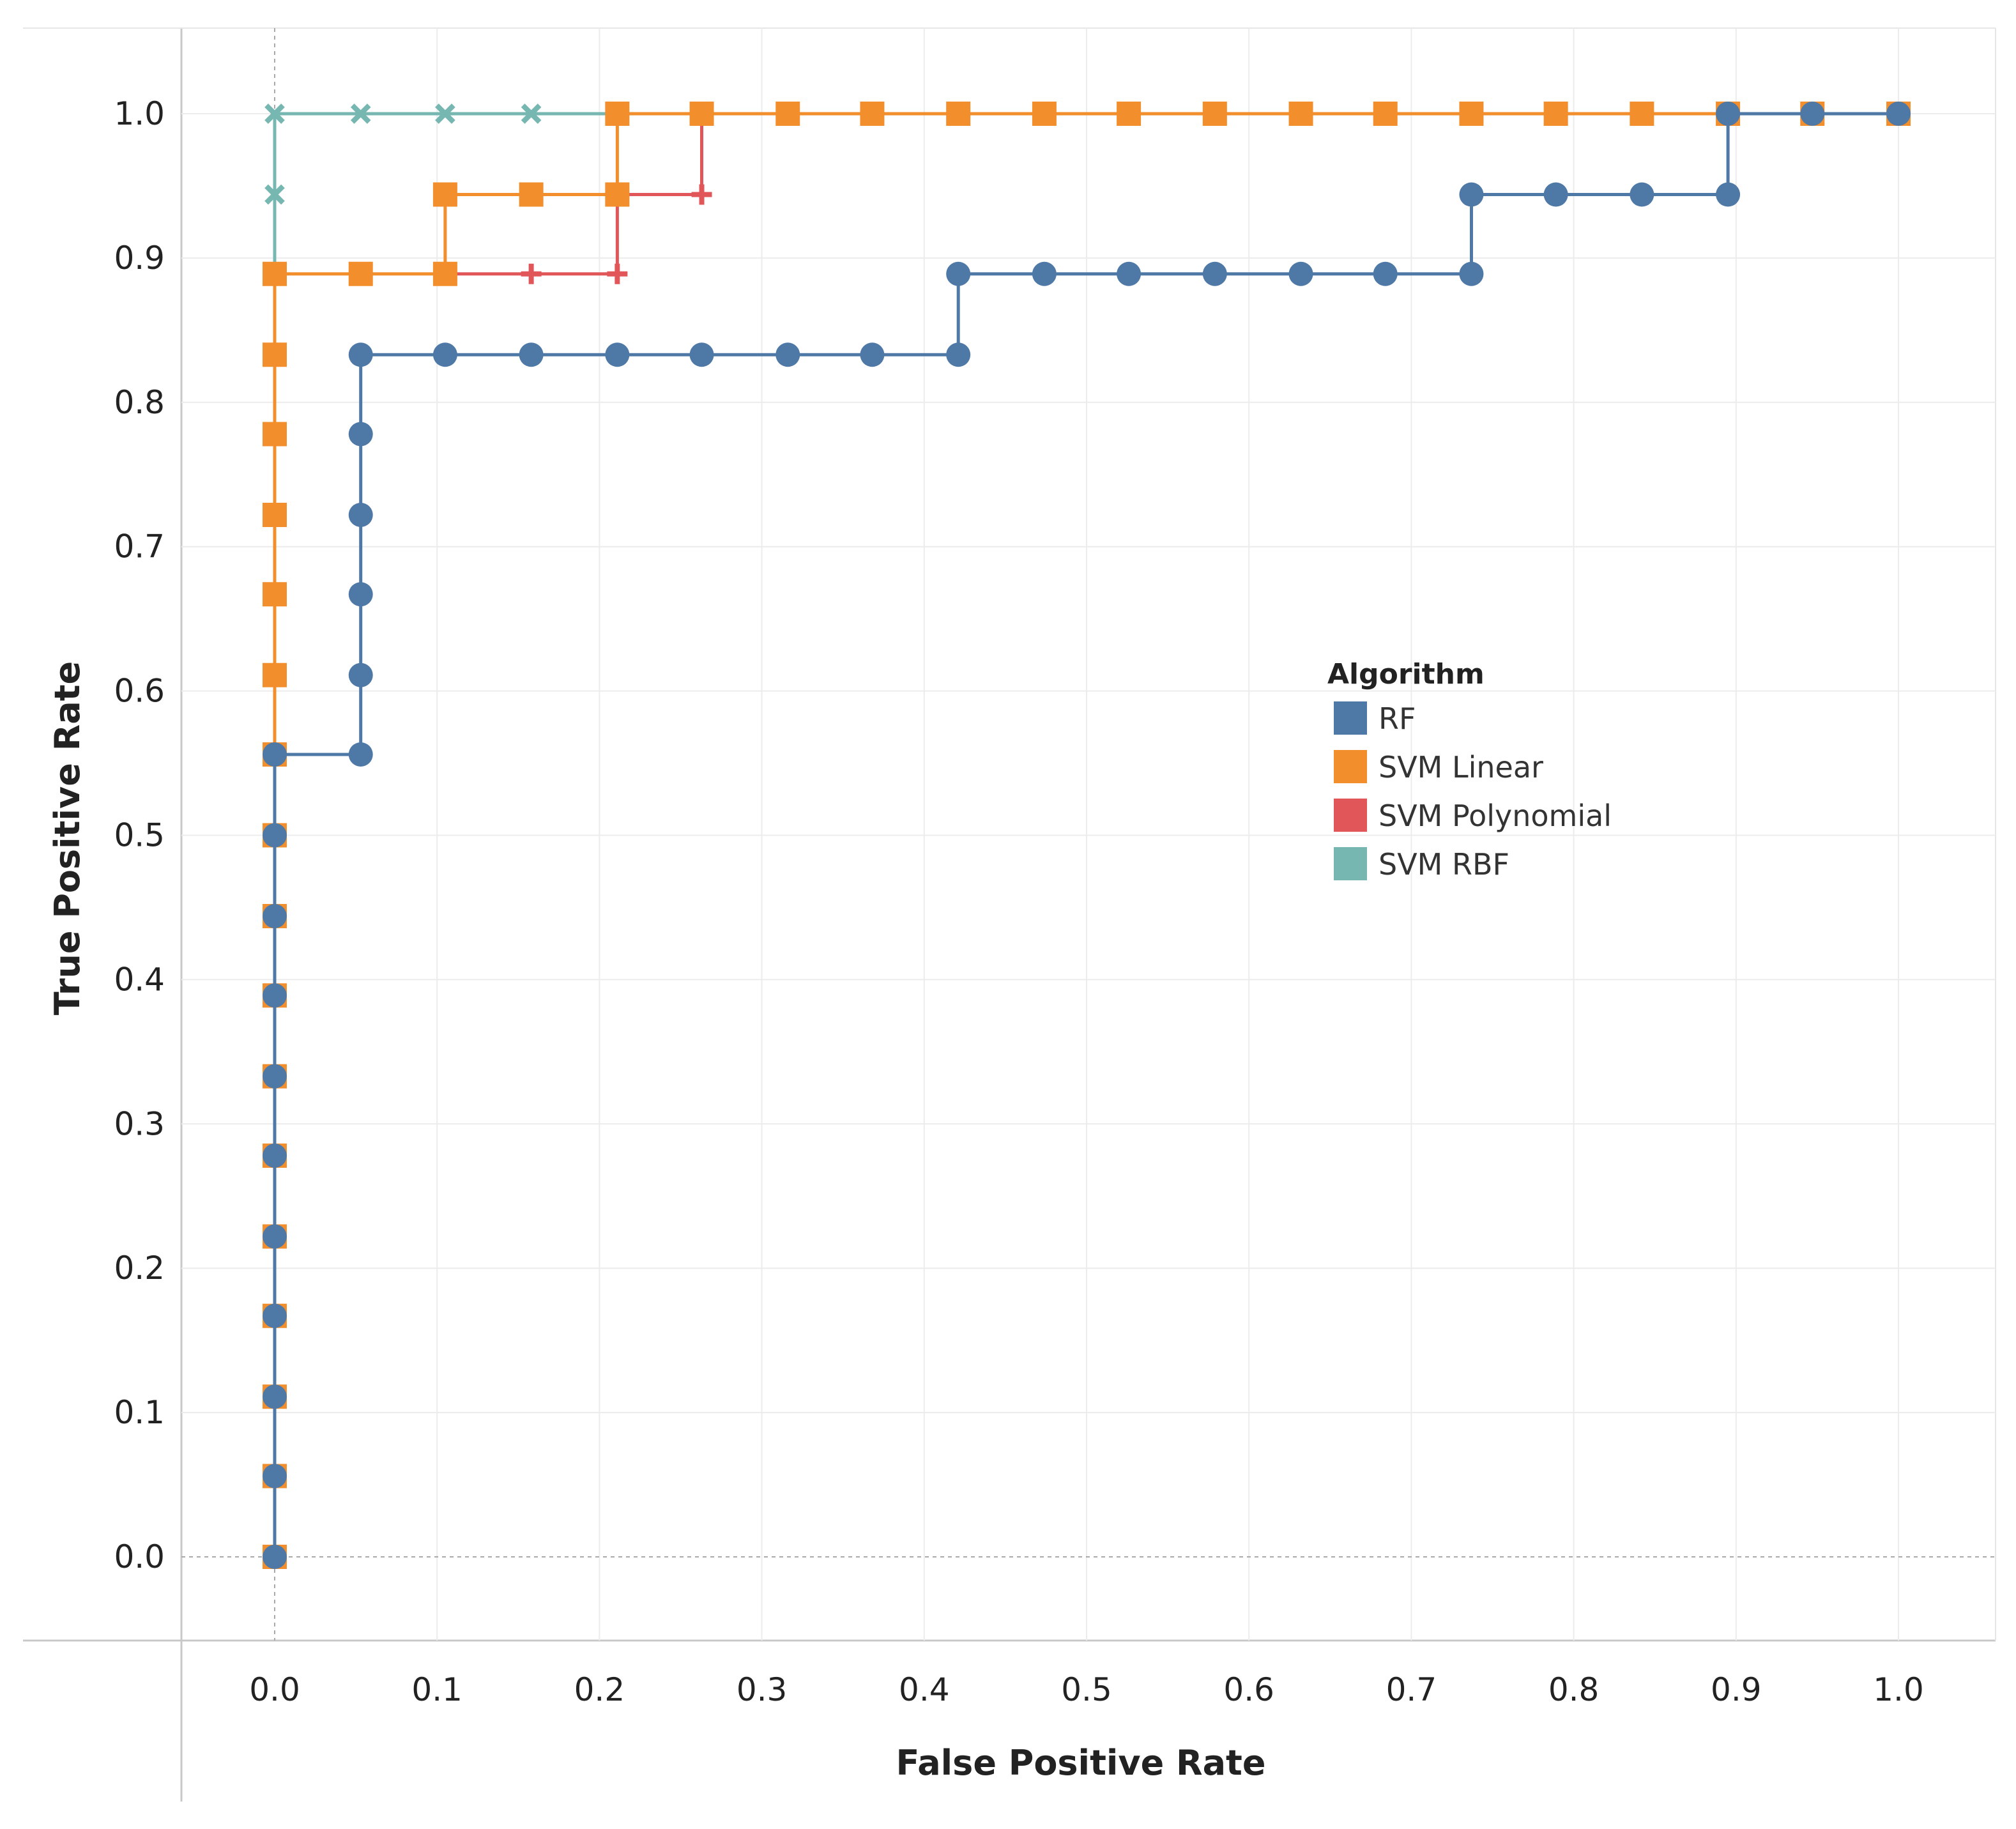 This screenshot has width=2016, height=1829. What do you see at coordinates (274, 1689) in the screenshot?
I see `x-tick-label: 0.0` at bounding box center [274, 1689].